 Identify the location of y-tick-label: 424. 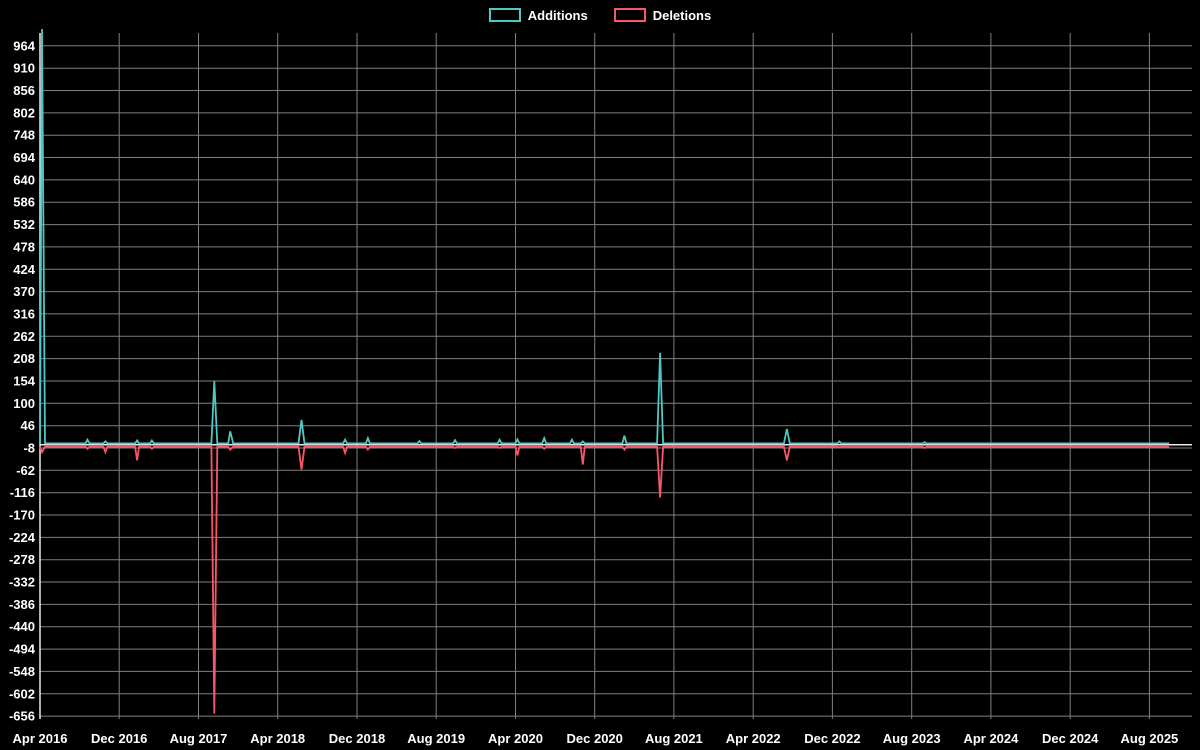
(24, 269).